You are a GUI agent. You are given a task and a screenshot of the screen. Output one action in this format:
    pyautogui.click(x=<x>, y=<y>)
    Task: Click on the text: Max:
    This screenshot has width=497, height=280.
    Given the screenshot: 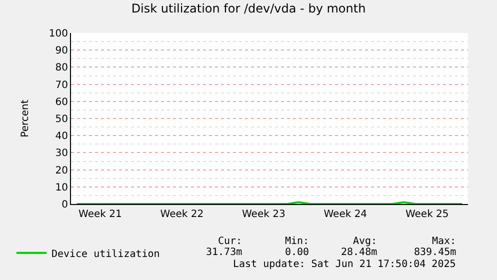 What is the action you would take?
    pyautogui.click(x=444, y=241)
    